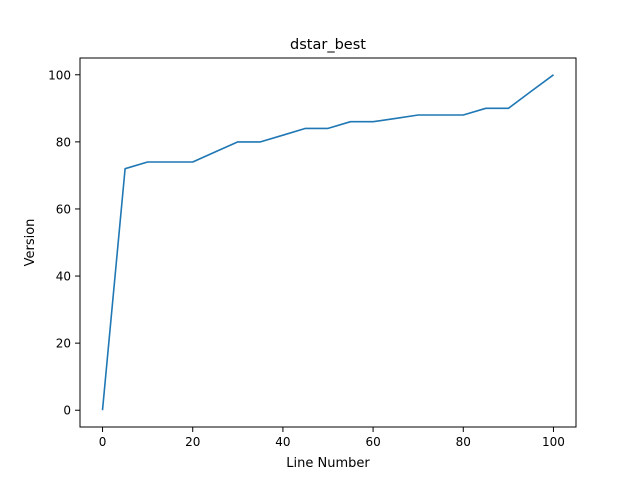  Describe the element at coordinates (372, 442) in the screenshot. I see `x-tick-label: 60` at that location.